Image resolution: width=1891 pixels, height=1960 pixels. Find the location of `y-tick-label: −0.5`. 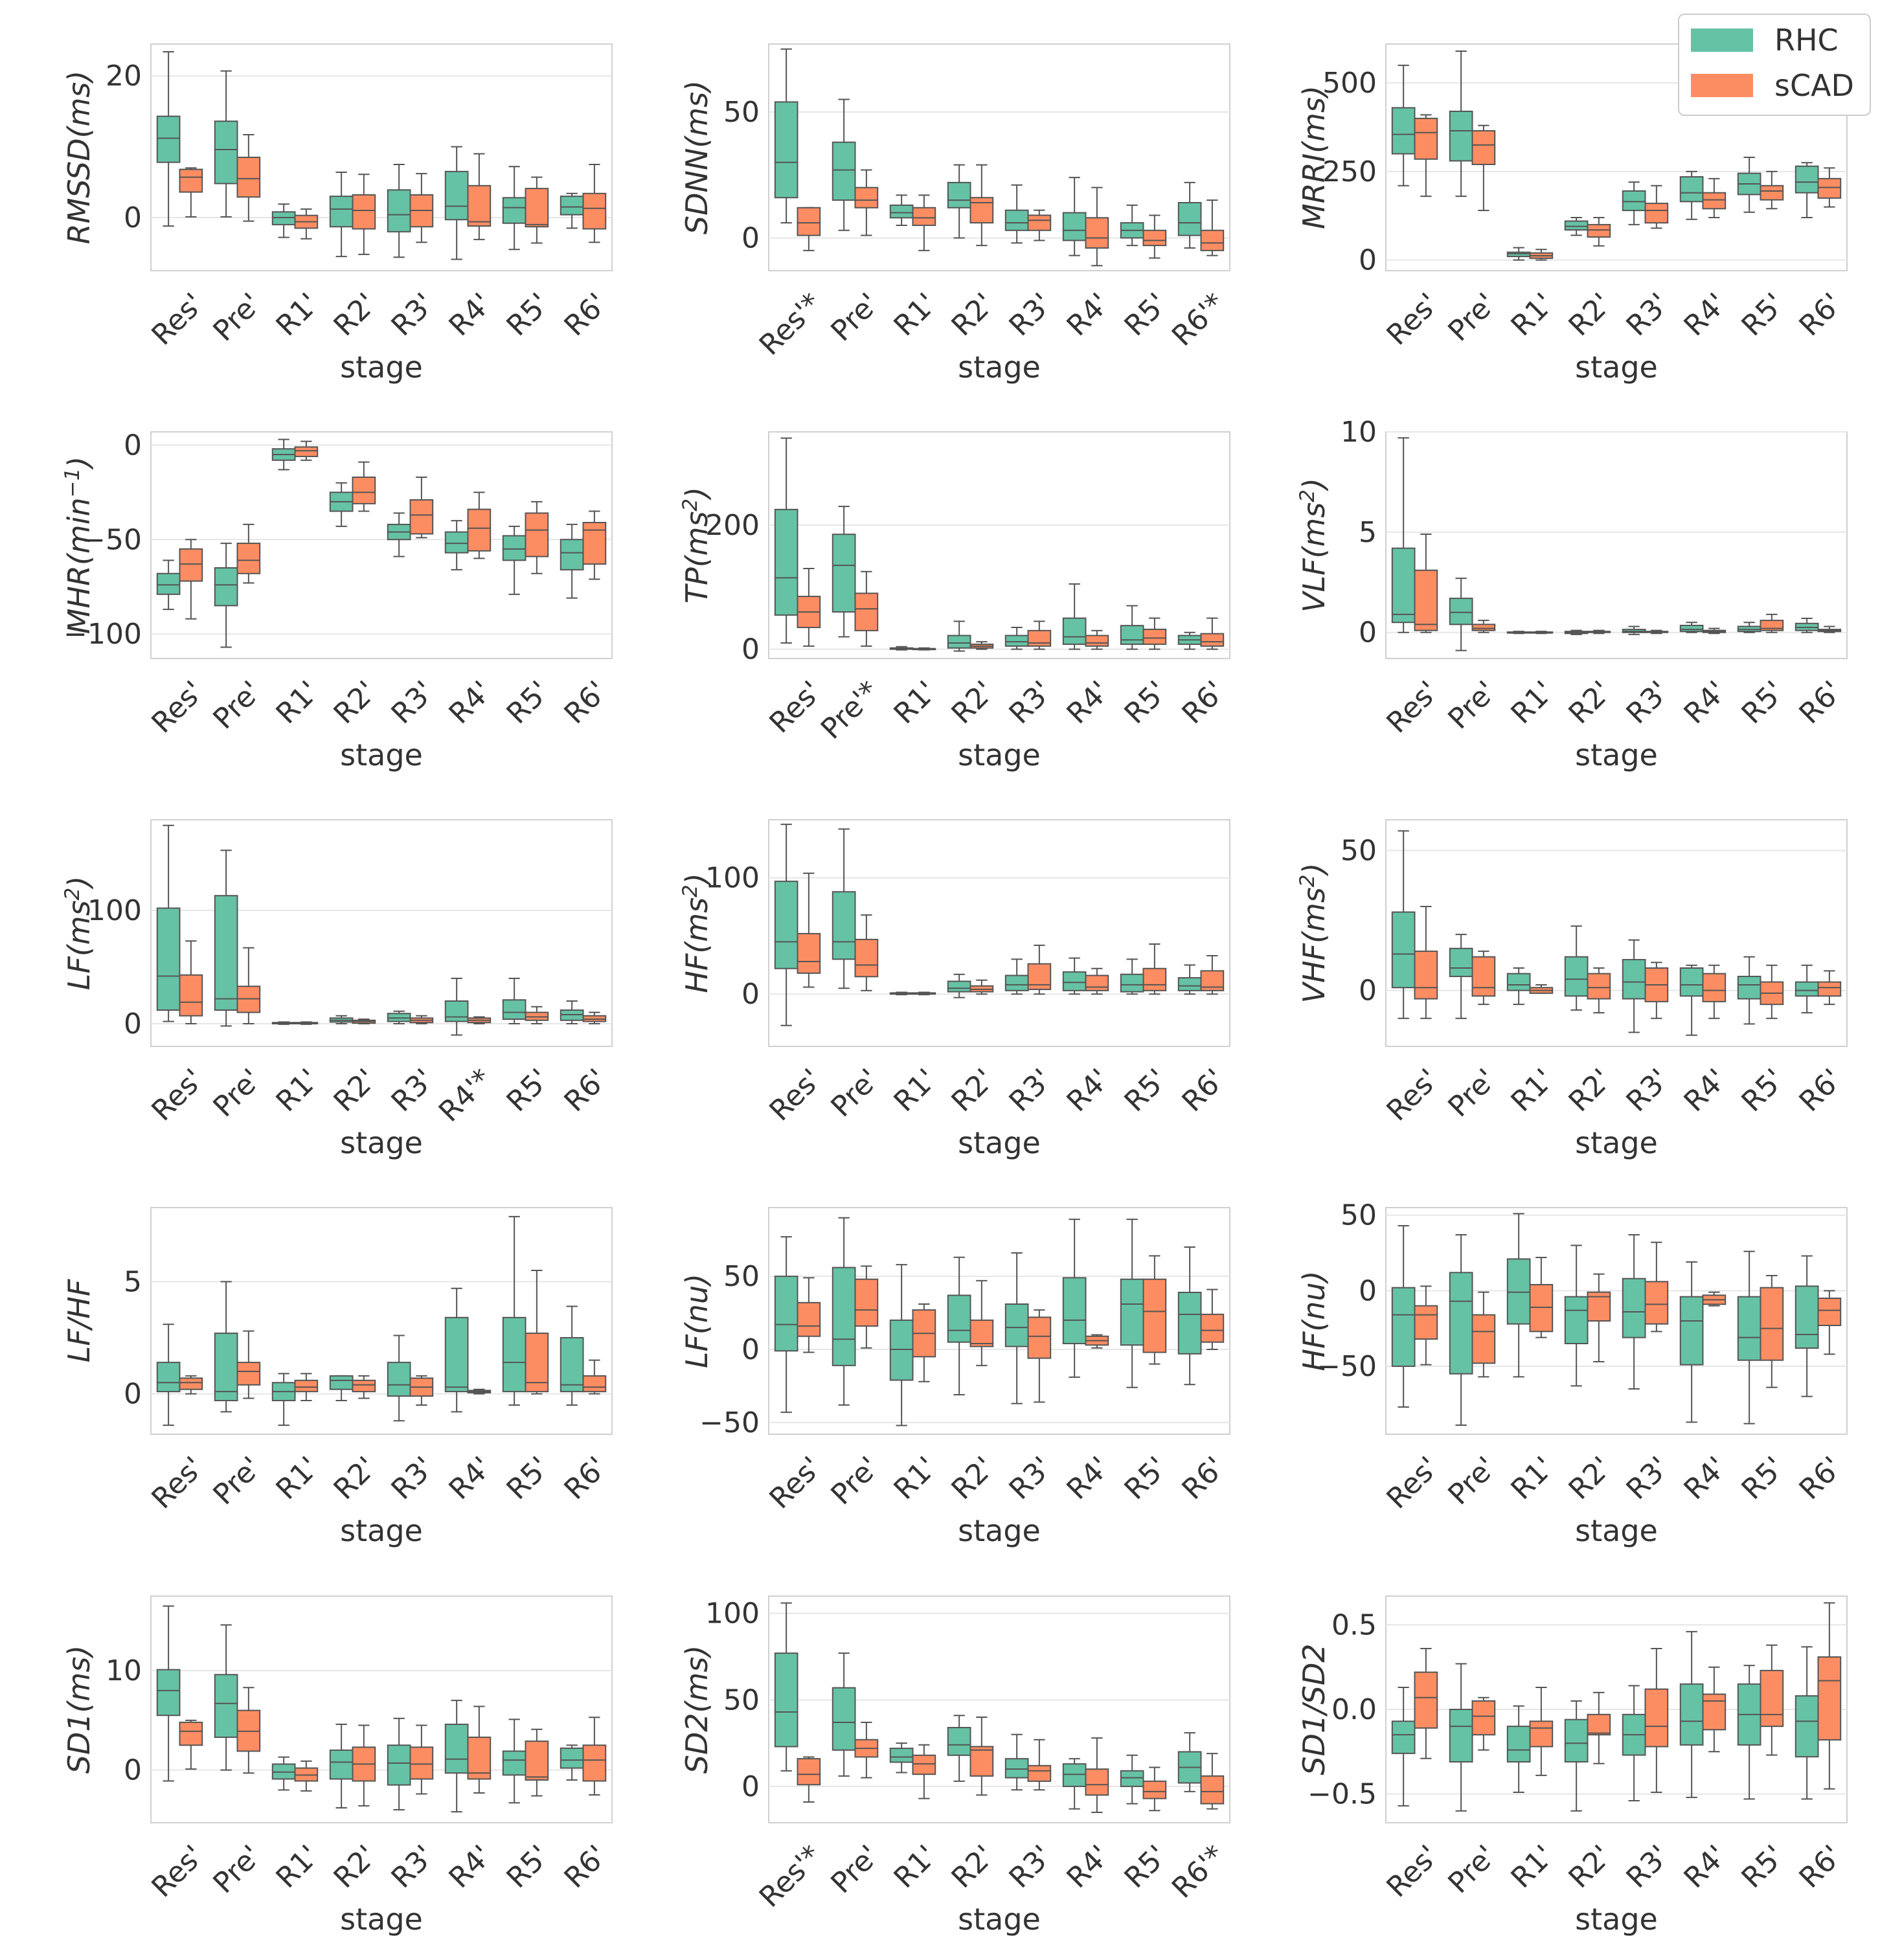

y-tick-label: −0.5 is located at coordinates (1343, 1794).